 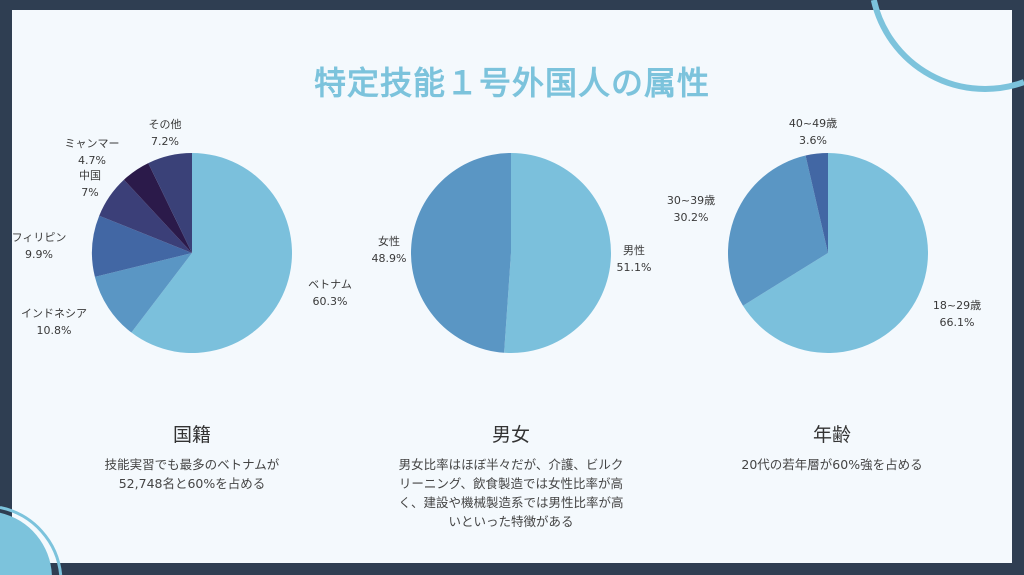 What do you see at coordinates (832, 447) in the screenshot?
I see `caption-age: 年齢 20代の若年層が60%強を占める` at bounding box center [832, 447].